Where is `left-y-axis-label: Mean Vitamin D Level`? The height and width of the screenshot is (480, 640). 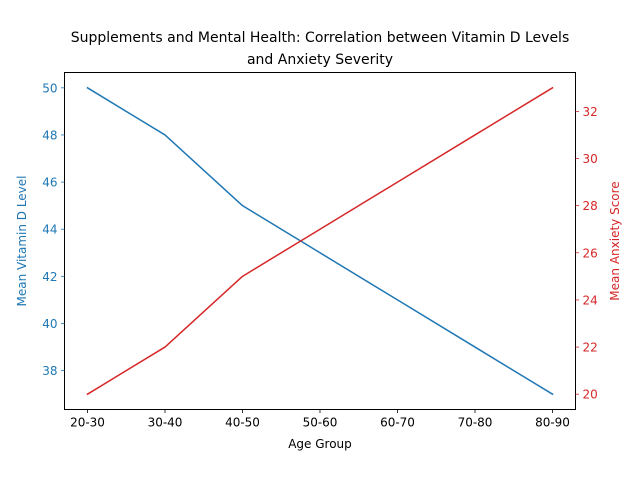 left-y-axis-label: Mean Vitamin D Level is located at coordinates (22, 240).